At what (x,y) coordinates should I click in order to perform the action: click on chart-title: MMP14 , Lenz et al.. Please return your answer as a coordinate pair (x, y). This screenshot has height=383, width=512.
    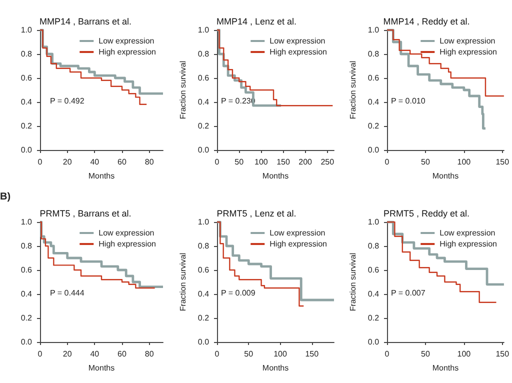
    Looking at the image, I should click on (256, 21).